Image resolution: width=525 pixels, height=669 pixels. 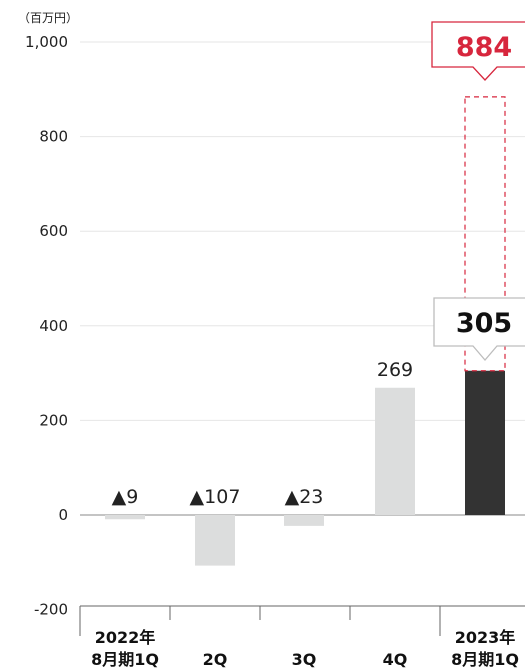 What do you see at coordinates (395, 370) in the screenshot?
I see `data-label: 269` at bounding box center [395, 370].